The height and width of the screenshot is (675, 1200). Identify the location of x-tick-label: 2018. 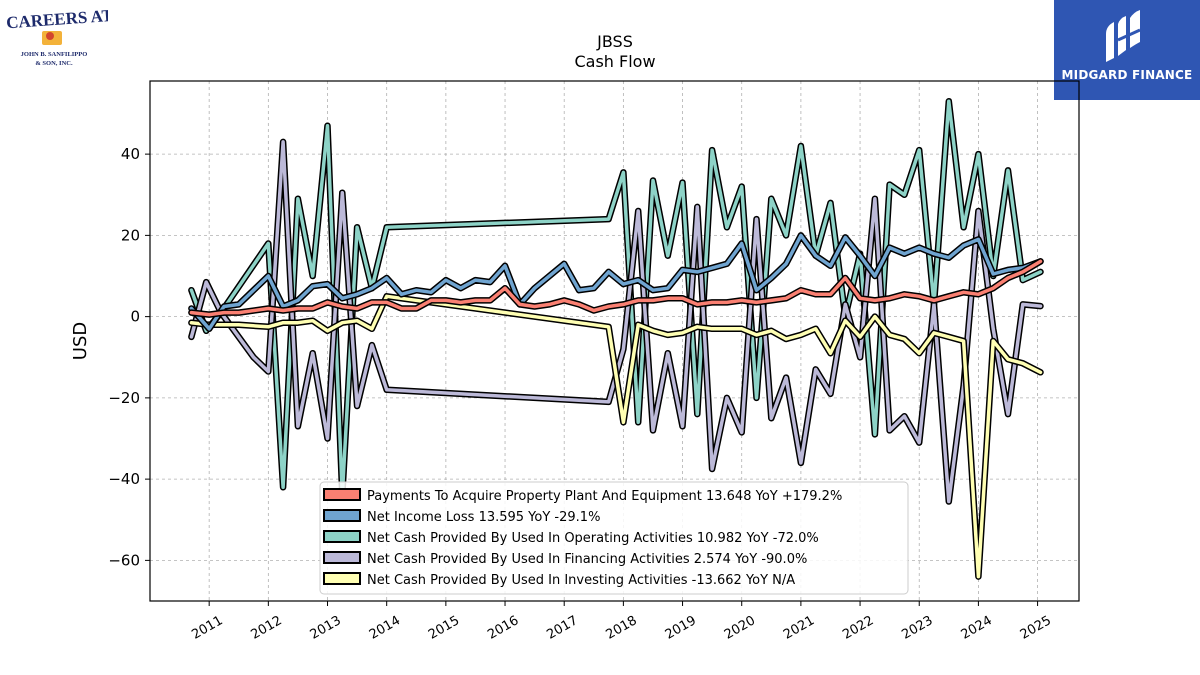
(622, 628).